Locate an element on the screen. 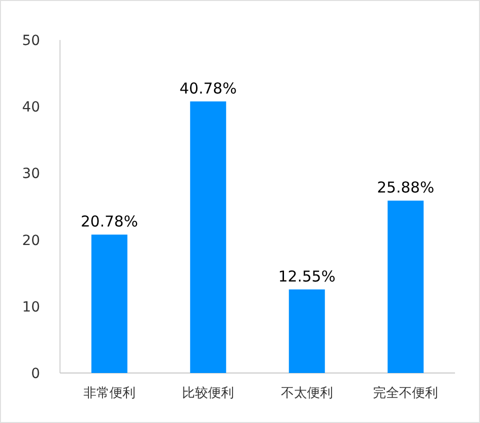 This screenshot has height=423, width=480. data-label: 20.78% is located at coordinates (109, 221).